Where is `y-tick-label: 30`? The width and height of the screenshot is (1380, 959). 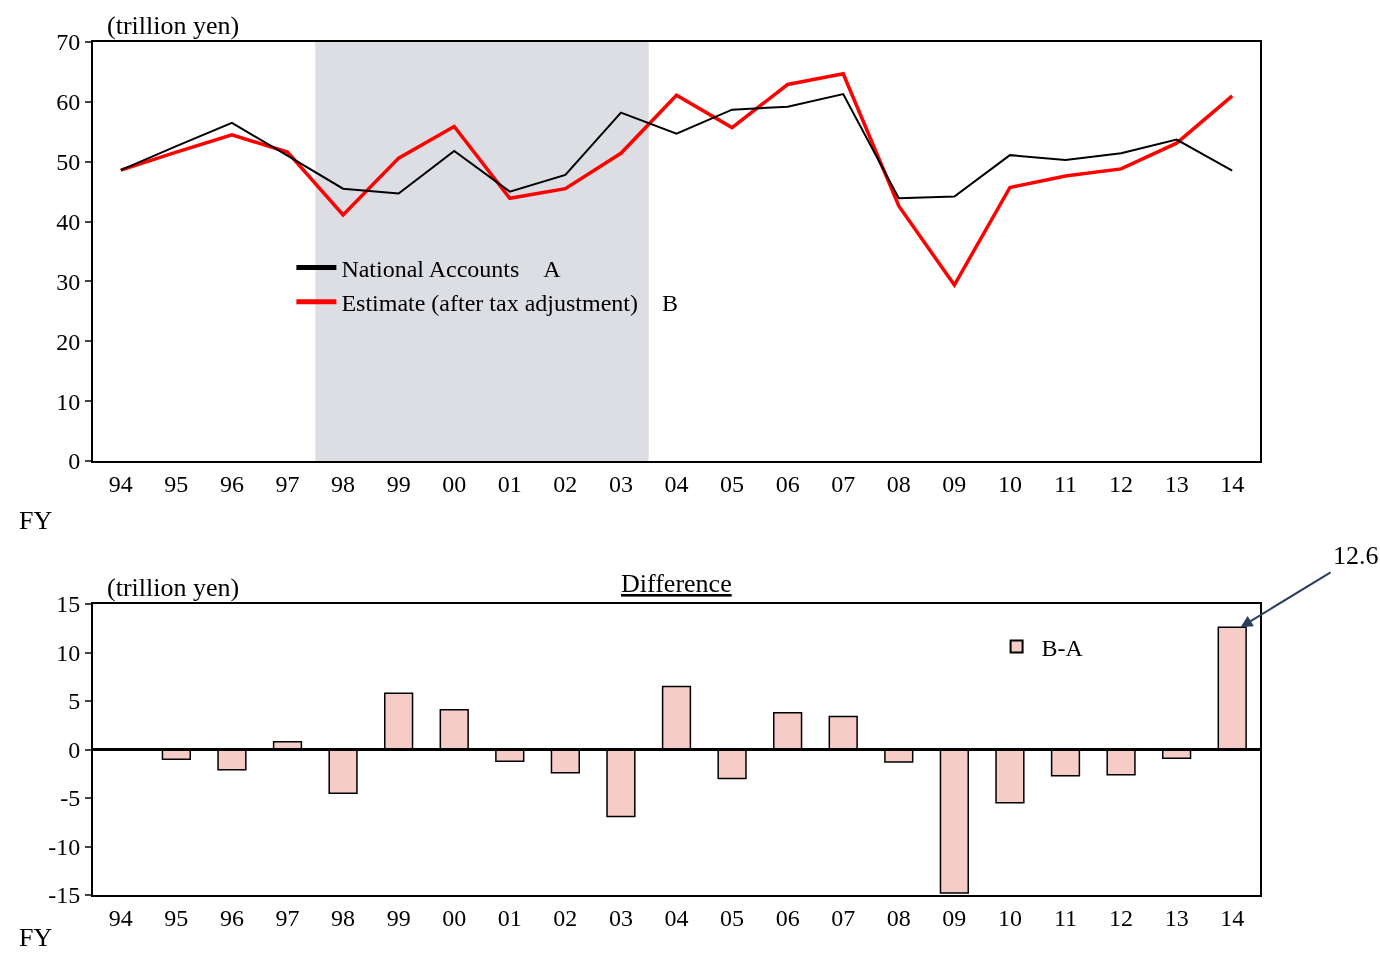 y-tick-label: 30 is located at coordinates (68, 281).